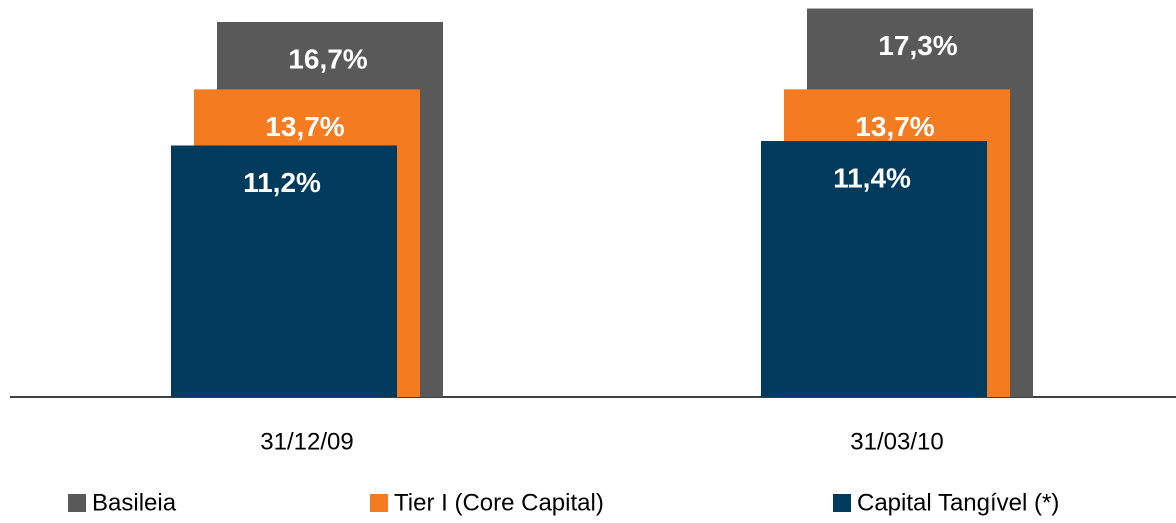 This screenshot has width=1176, height=523. I want to click on value-label: 11,2%, so click(282, 182).